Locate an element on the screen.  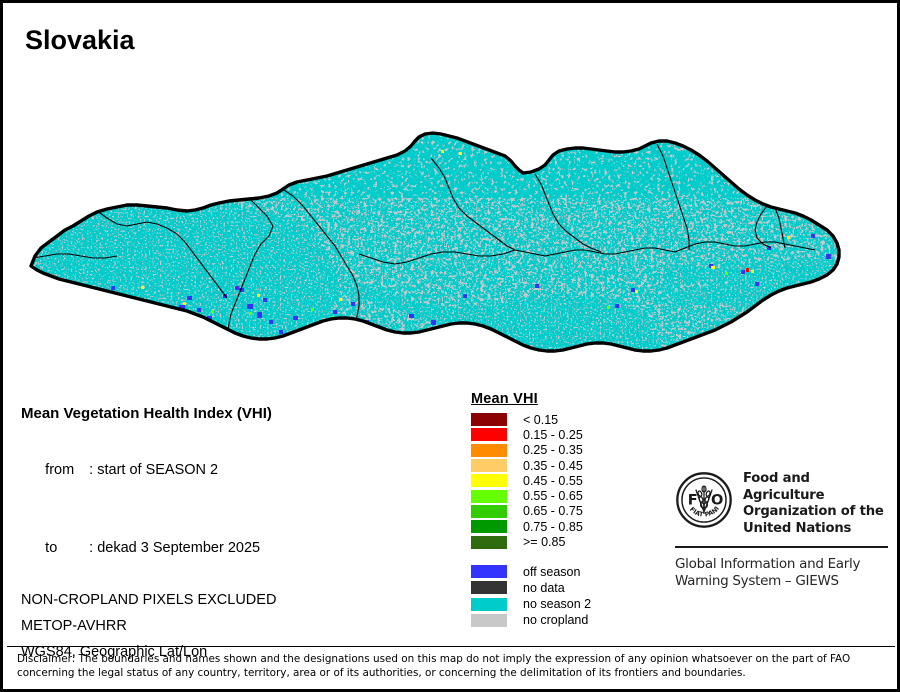
description-excluded: NON-CROPLAND PIXELS EXCLUDED is located at coordinates (149, 600).